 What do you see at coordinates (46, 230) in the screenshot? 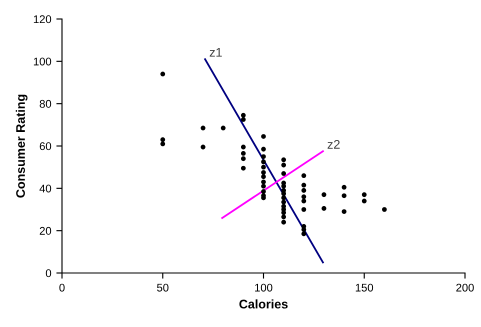
I see `y-tick-label: 20` at bounding box center [46, 230].